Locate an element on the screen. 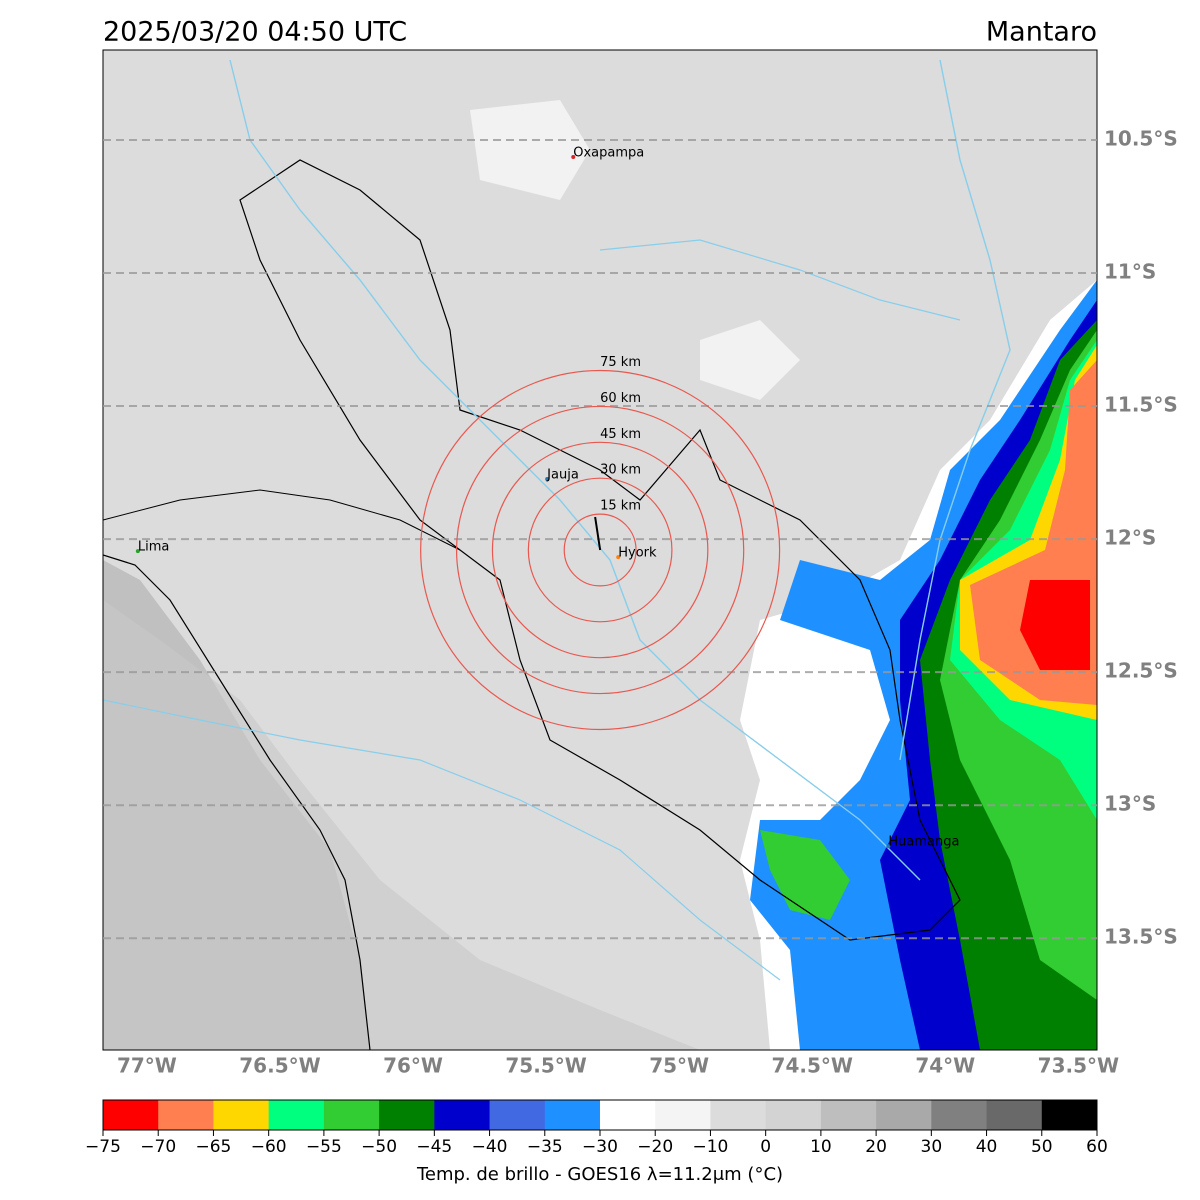 This screenshot has height=1200, width=1200. colorbar-tick-label: −20 is located at coordinates (655, 1147).